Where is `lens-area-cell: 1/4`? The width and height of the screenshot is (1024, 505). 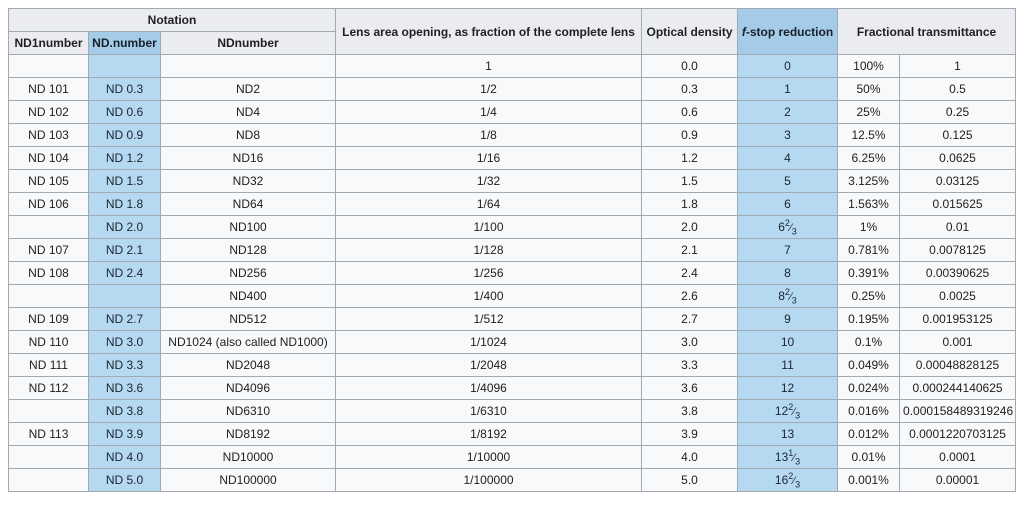
lens-area-cell: 1/4 is located at coordinates (489, 112).